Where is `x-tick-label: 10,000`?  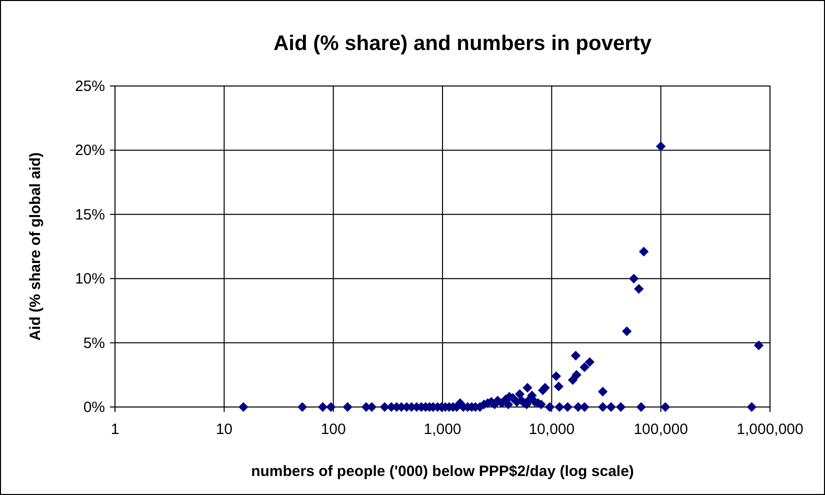 x-tick-label: 10,000 is located at coordinates (551, 429).